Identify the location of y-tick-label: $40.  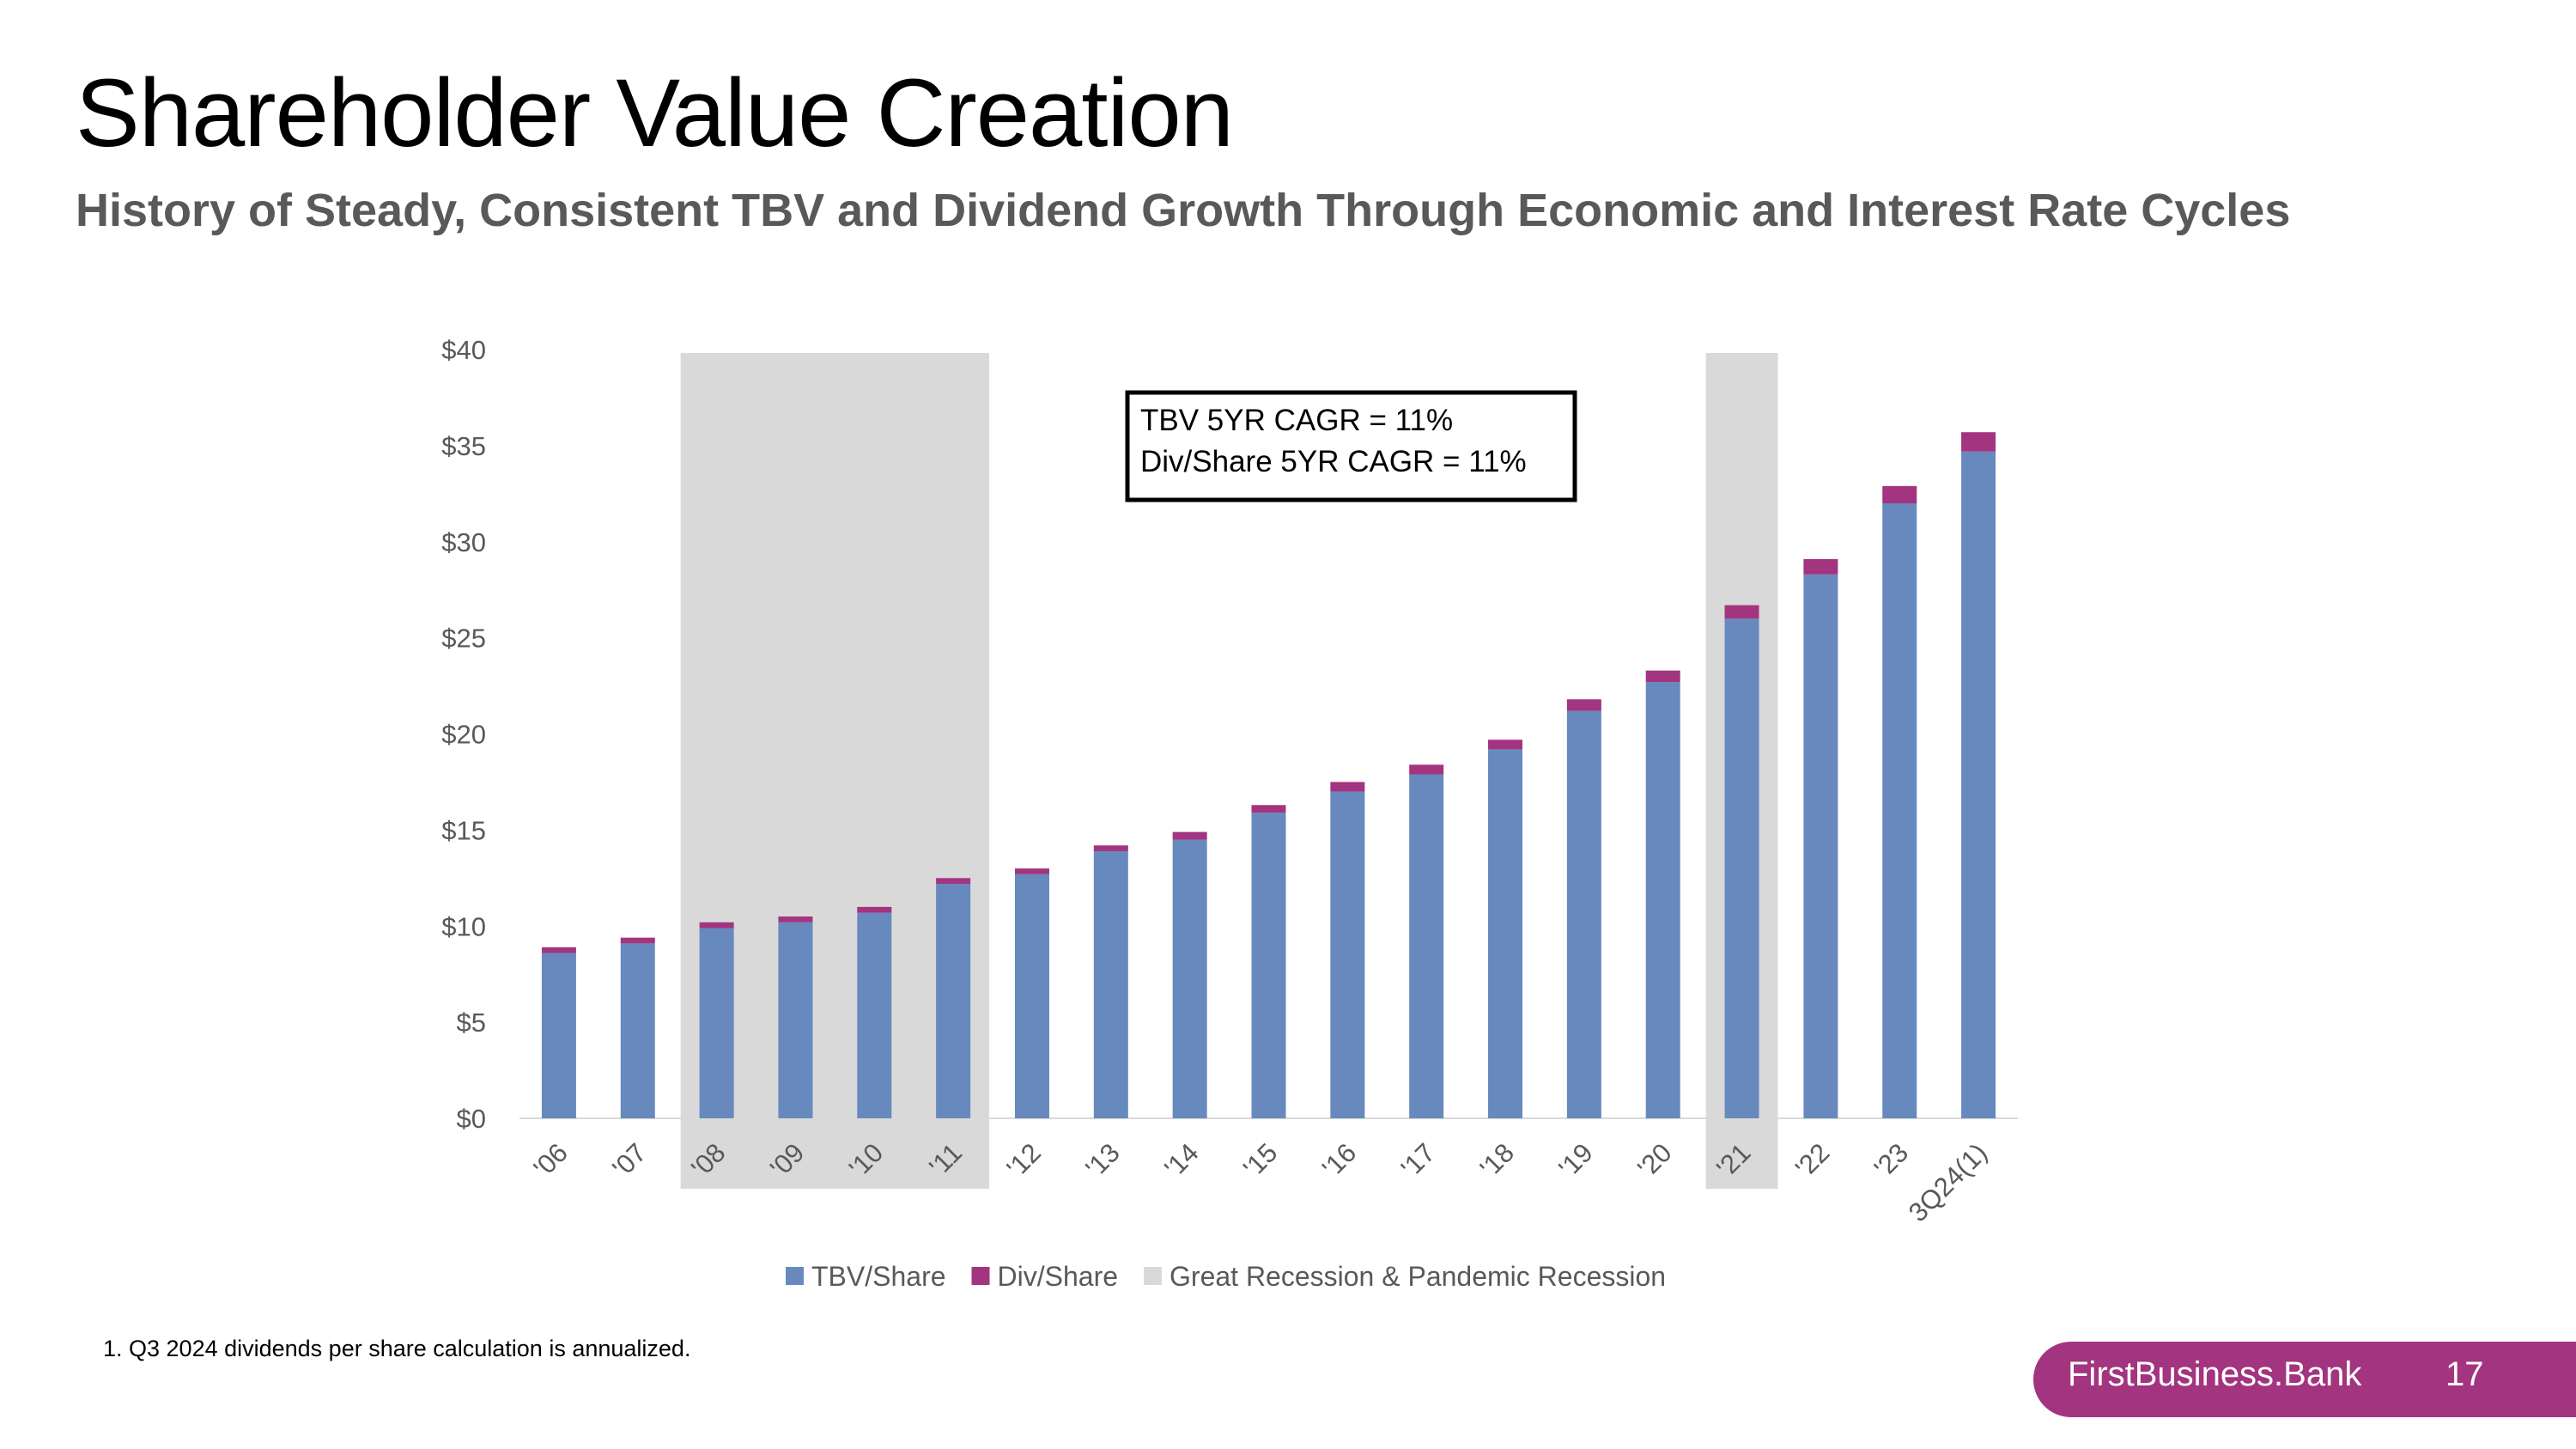
(463, 350).